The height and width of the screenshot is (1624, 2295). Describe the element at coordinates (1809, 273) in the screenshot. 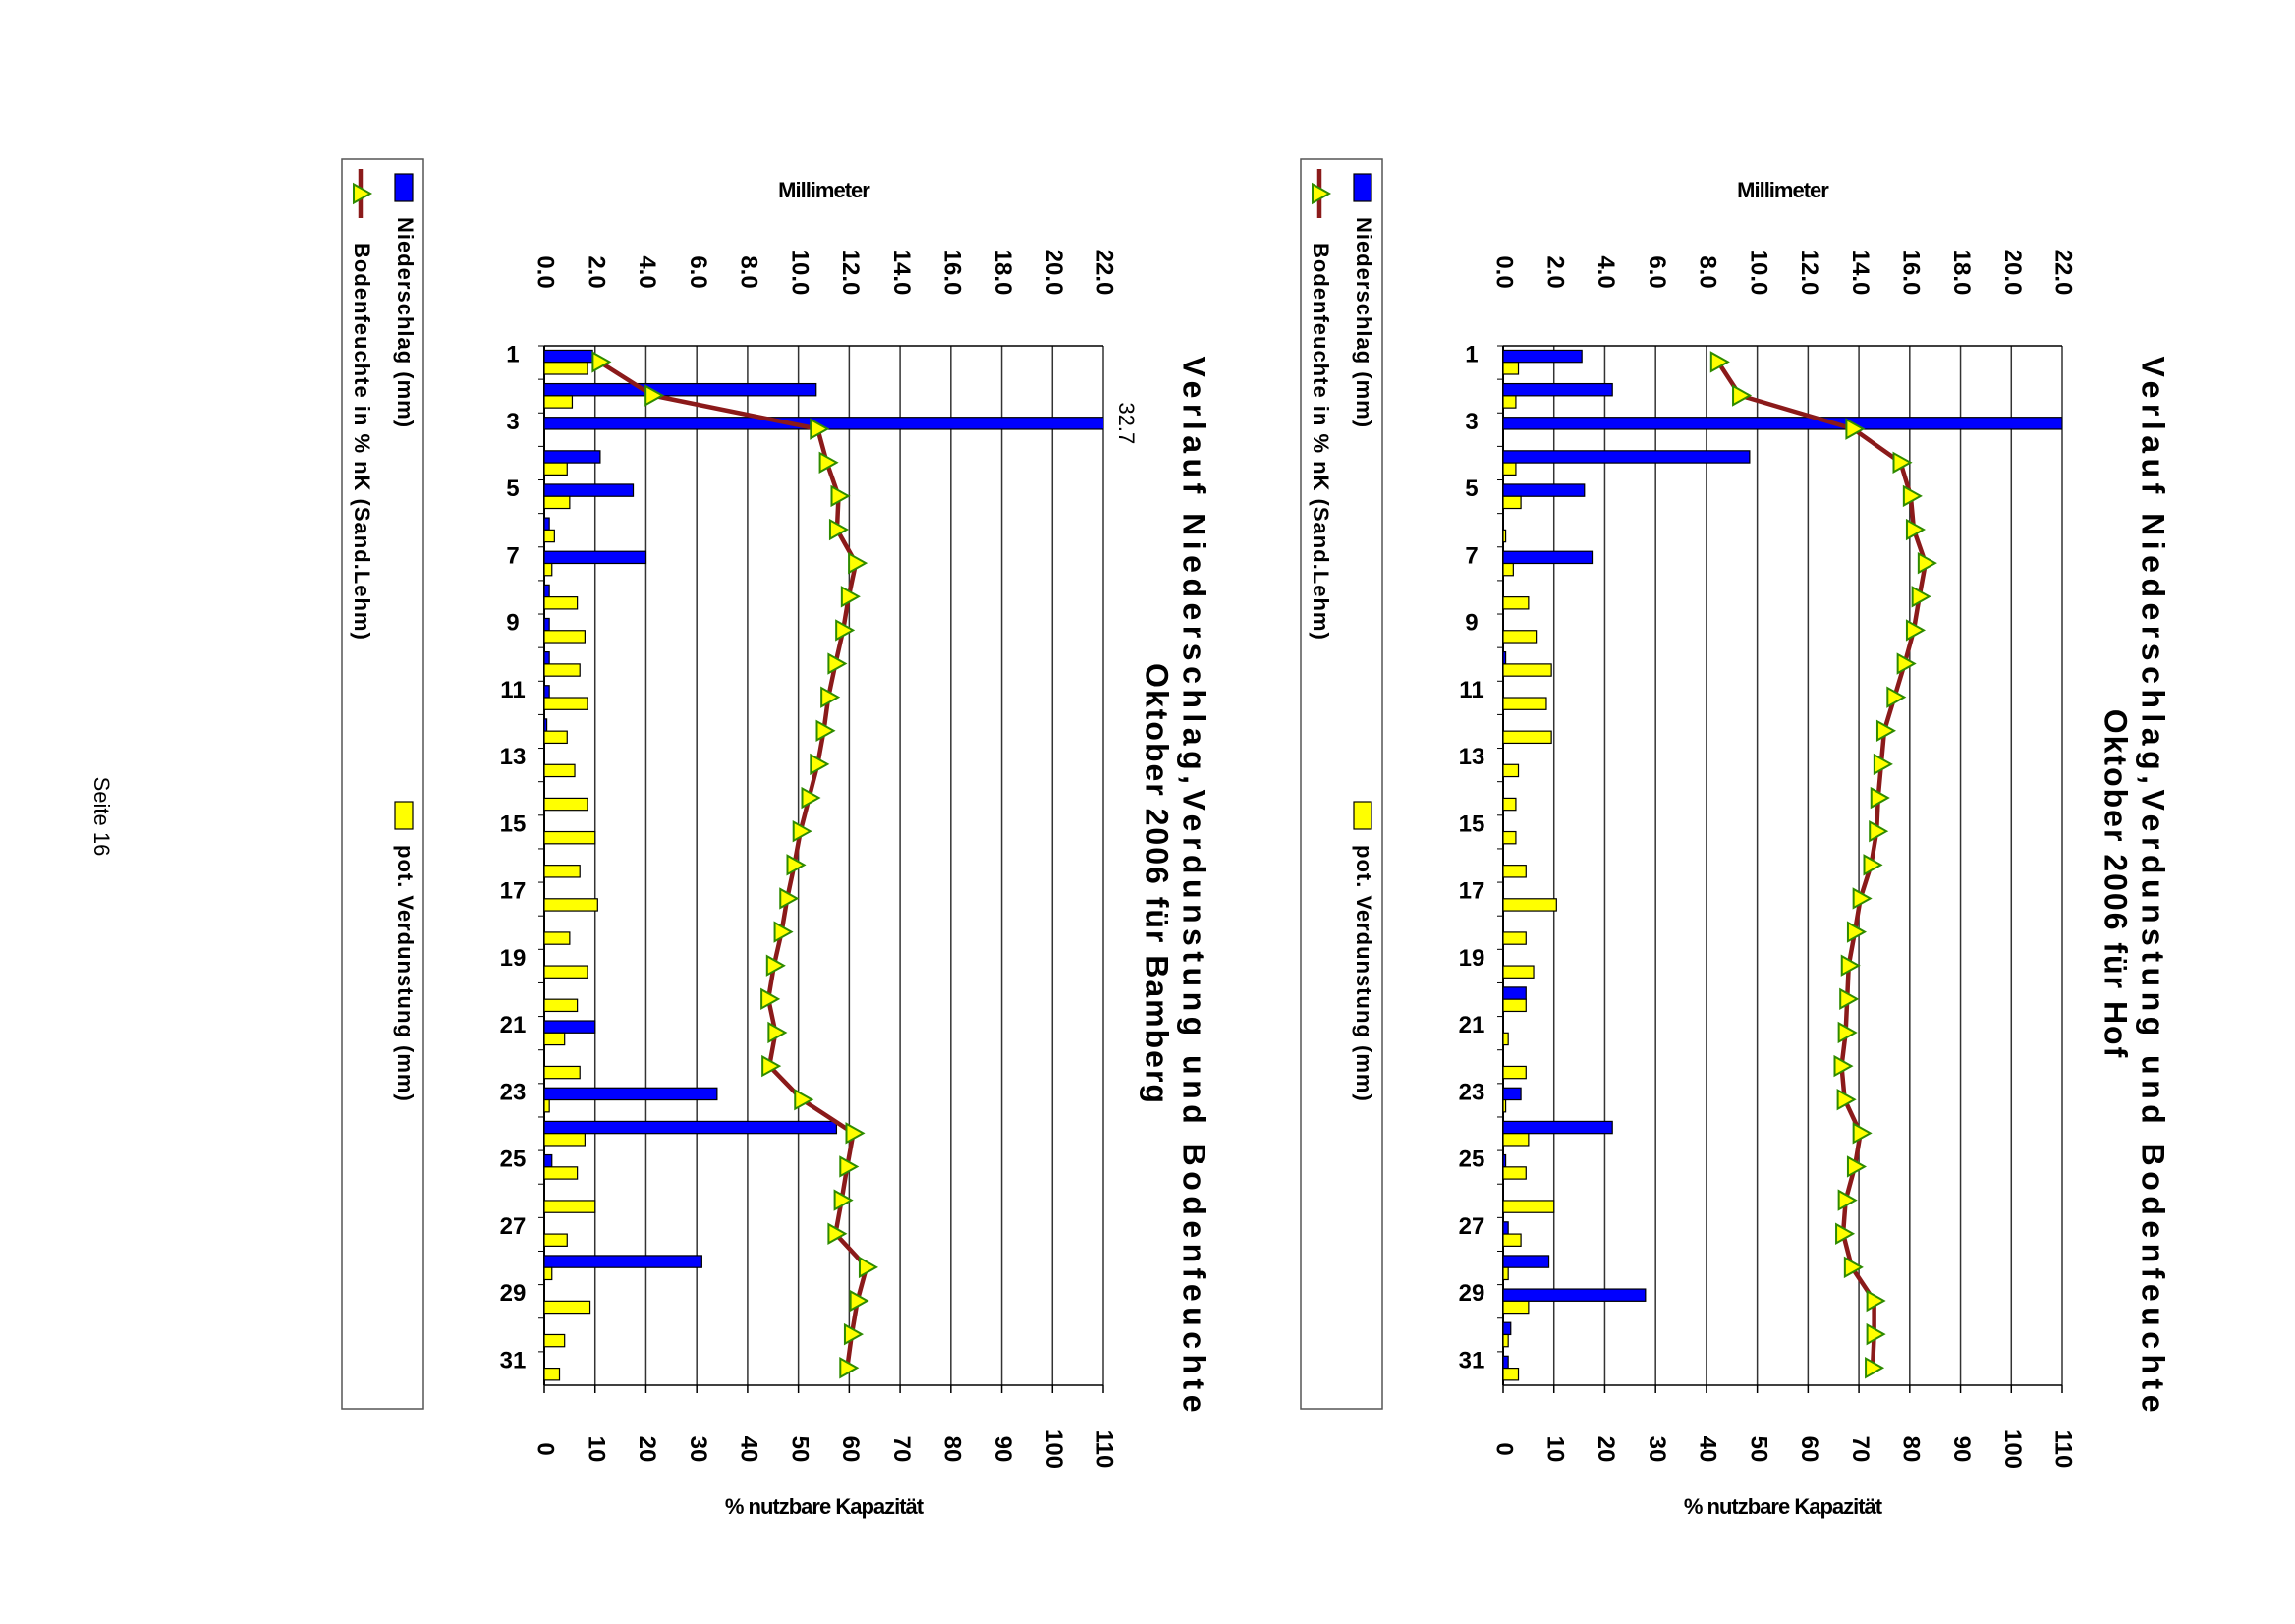

I see `y-tick-label: 12.0` at that location.